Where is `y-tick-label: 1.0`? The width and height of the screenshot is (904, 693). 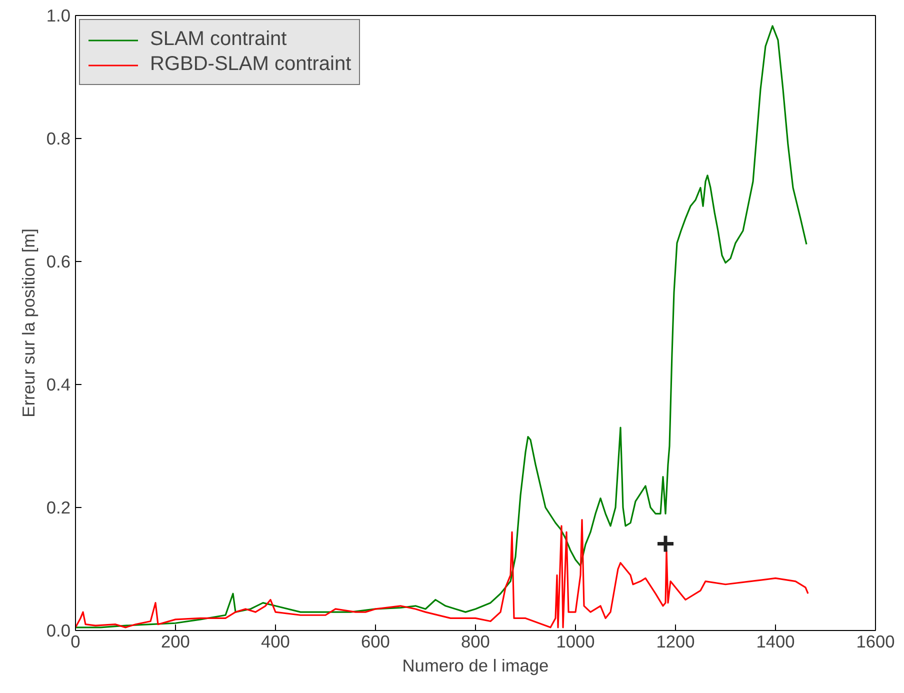
y-tick-label: 1.0 is located at coordinates (58, 16).